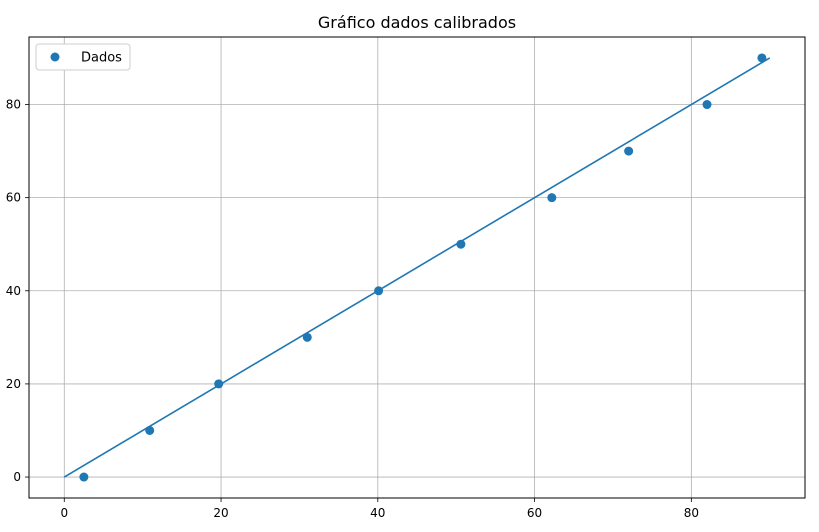 The image size is (819, 532). I want to click on y-tick-label: 80, so click(13, 105).